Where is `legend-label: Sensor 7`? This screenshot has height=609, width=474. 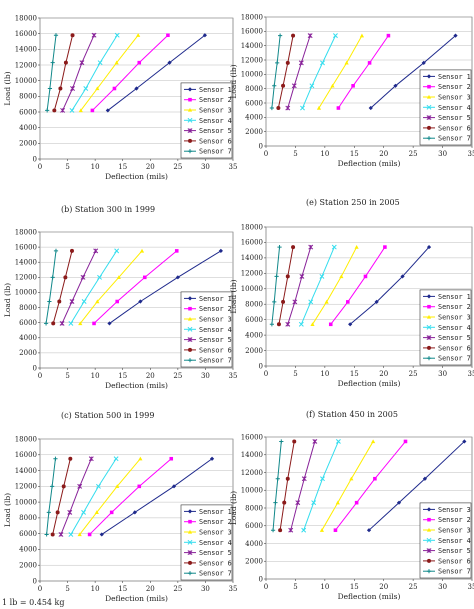 legend-label: Sensor 7 is located at coordinates (454, 572).